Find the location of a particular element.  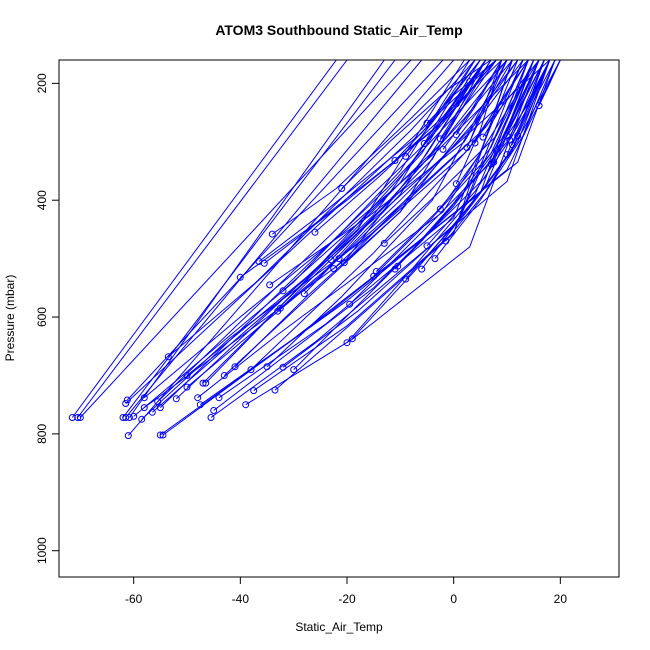

x-tick-label: 0 is located at coordinates (453, 599).